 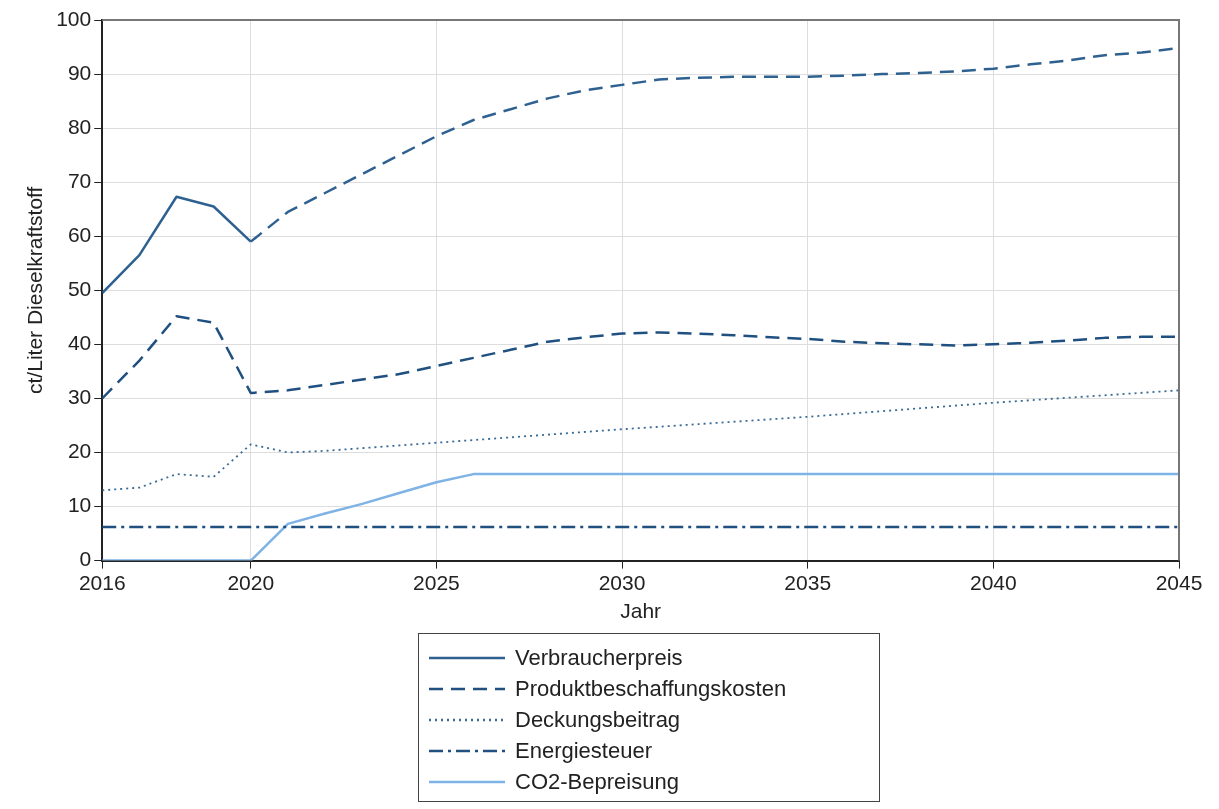 I want to click on y-tick-label: 90, so click(x=79, y=72).